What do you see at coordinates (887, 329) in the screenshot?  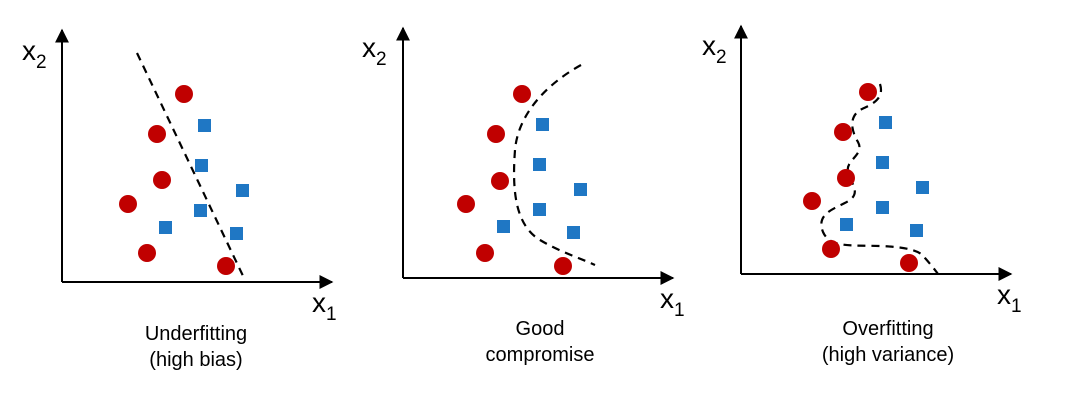 I see `caption-line-1: Overfitting` at bounding box center [887, 329].